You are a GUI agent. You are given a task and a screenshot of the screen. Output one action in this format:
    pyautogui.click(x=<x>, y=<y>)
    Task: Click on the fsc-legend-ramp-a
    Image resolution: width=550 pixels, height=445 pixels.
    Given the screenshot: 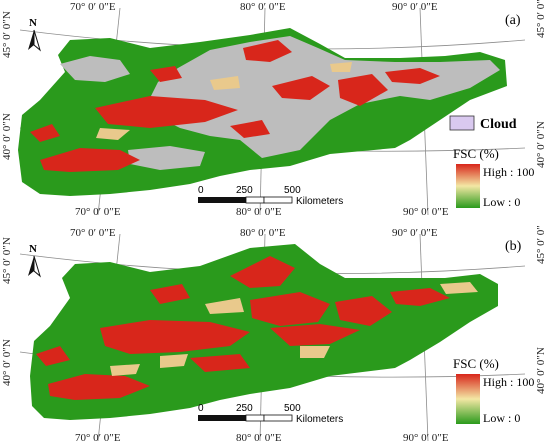 What is the action you would take?
    pyautogui.click(x=468, y=186)
    